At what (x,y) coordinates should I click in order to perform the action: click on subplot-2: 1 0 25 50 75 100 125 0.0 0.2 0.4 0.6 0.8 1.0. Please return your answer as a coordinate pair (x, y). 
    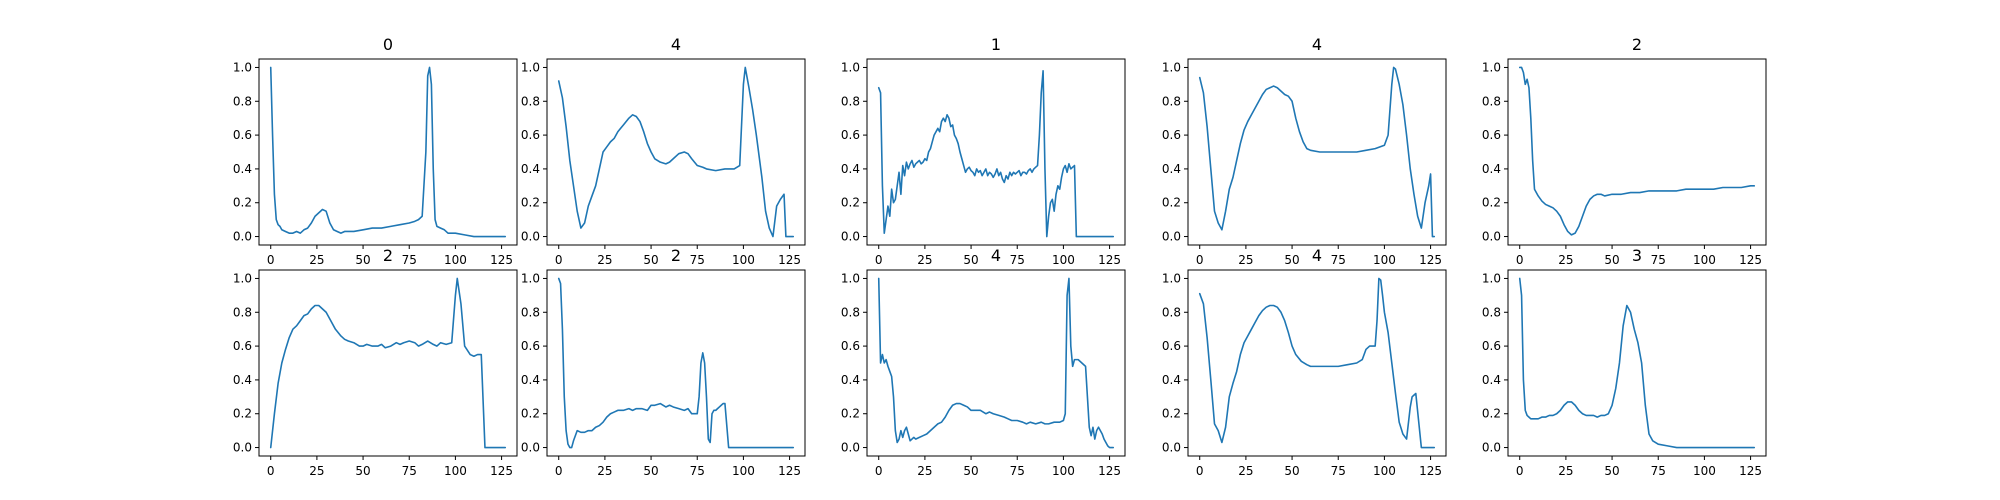
    Looking at the image, I should click on (983, 151).